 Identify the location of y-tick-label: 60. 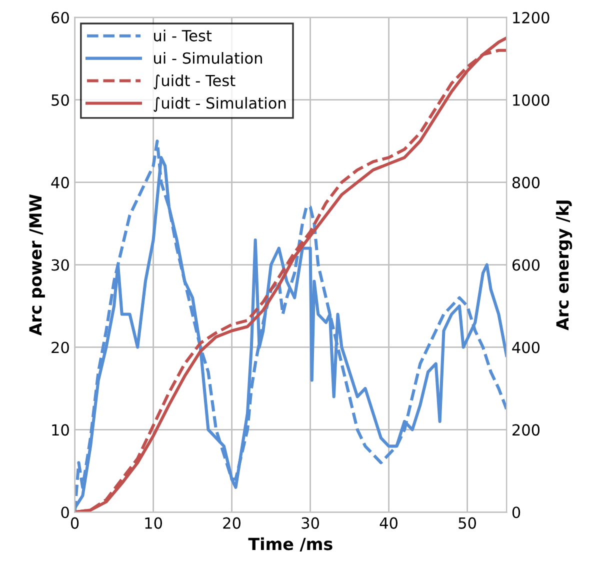
(60, 18).